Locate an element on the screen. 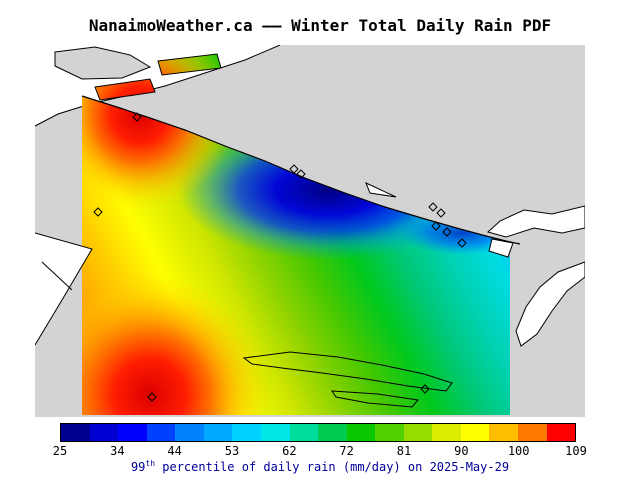 The width and height of the screenshot is (640, 480). colorbar-tick: 100 is located at coordinates (518, 451).